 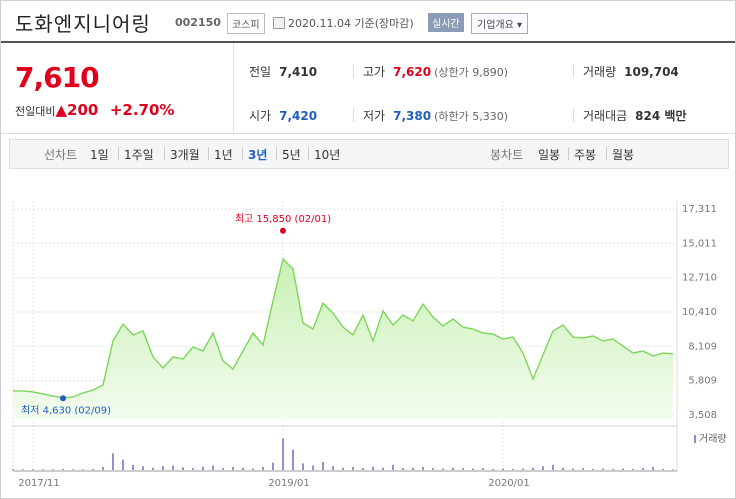 I want to click on period-tab: 3년, so click(x=258, y=155).